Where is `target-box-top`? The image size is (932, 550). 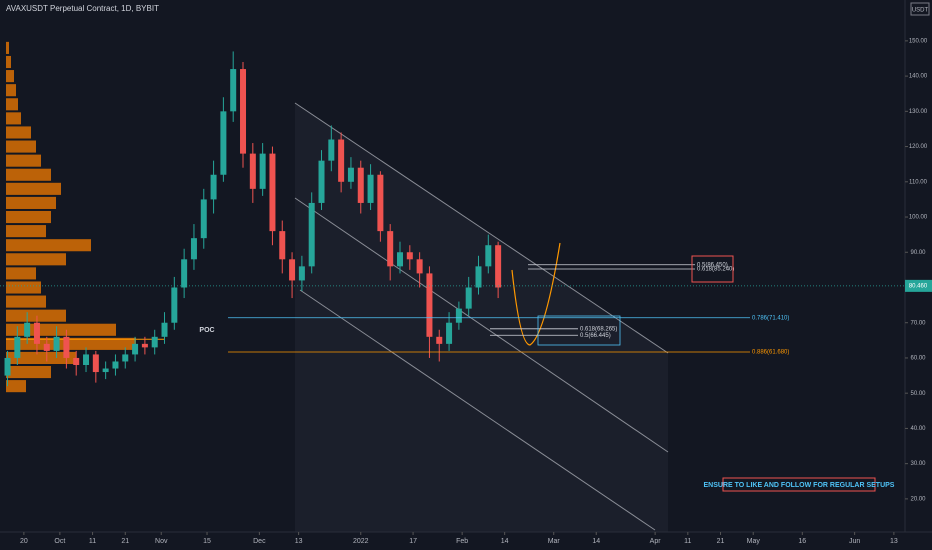
target-box-top is located at coordinates (712, 269).